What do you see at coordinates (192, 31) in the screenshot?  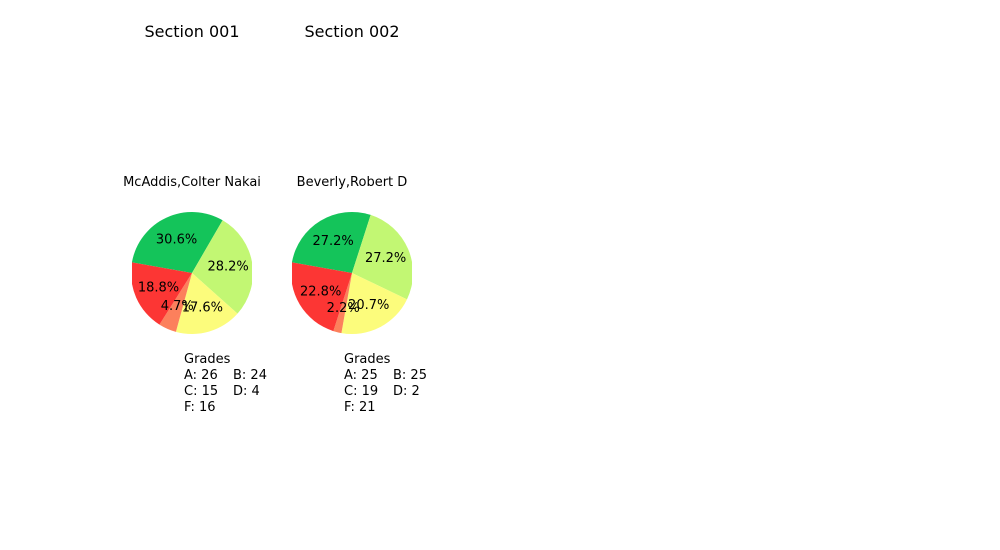 I see `section-title: Section 001` at bounding box center [192, 31].